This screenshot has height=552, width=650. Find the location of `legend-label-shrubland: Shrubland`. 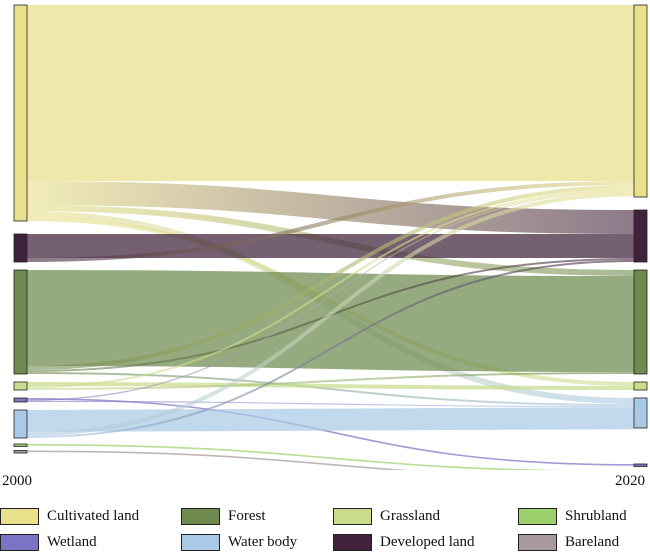

legend-label-shrubland: Shrubland is located at coordinates (596, 515).